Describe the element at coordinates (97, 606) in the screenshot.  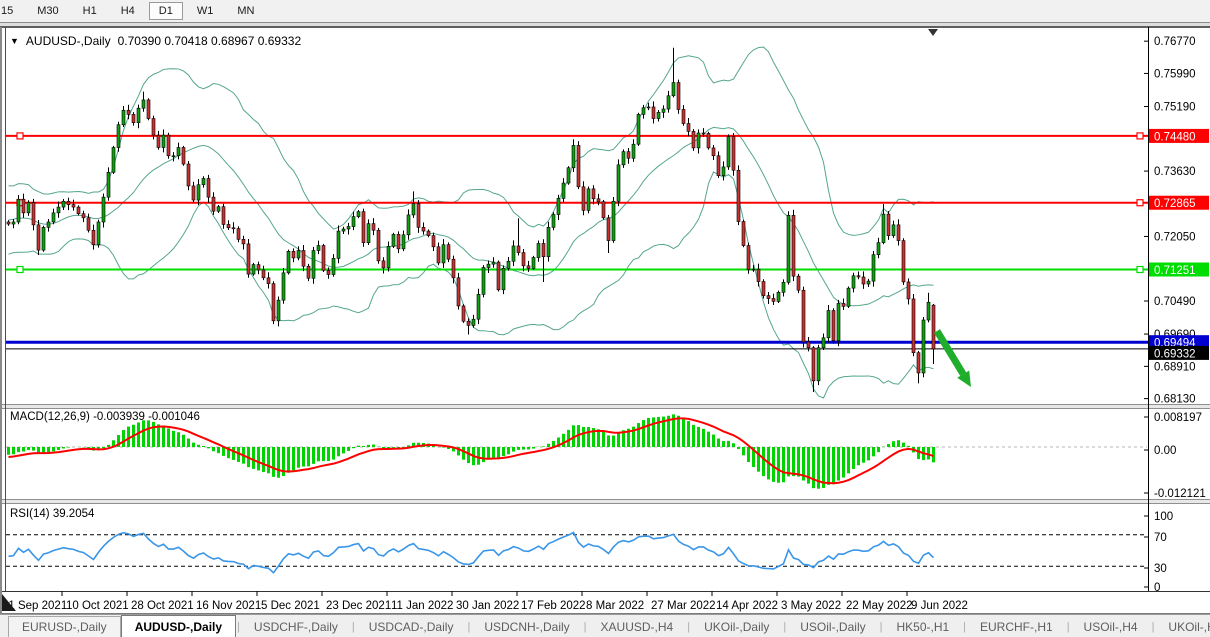
I see `date-tick-label: 10 Oct 2021` at that location.